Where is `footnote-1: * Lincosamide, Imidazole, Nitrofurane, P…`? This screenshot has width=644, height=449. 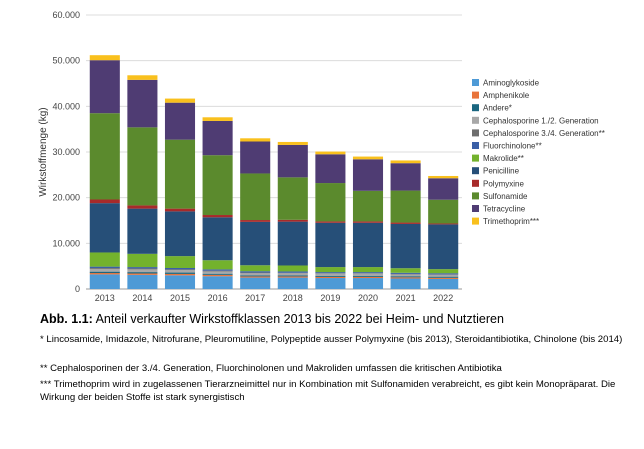
footnote-1: * Lincosamide, Imidazole, Nitrofurane, P… is located at coordinates (331, 339).